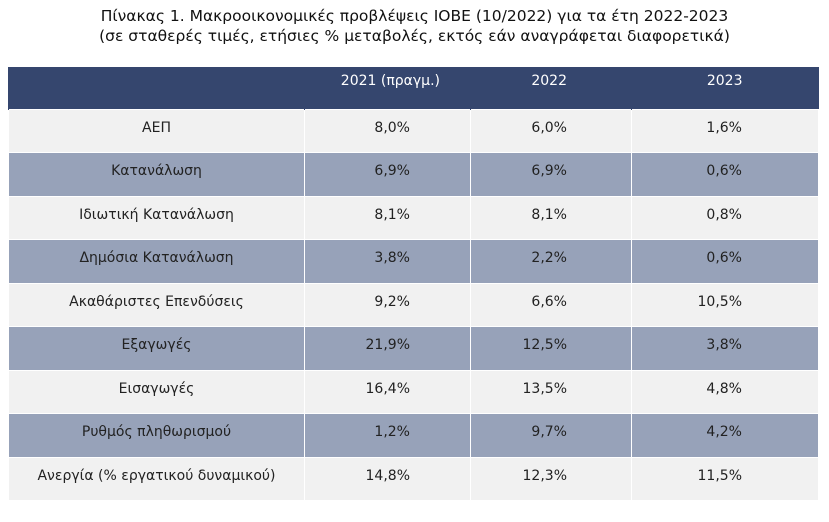 This screenshot has width=829, height=522. I want to click on value-2022: 2,2%, so click(551, 261).